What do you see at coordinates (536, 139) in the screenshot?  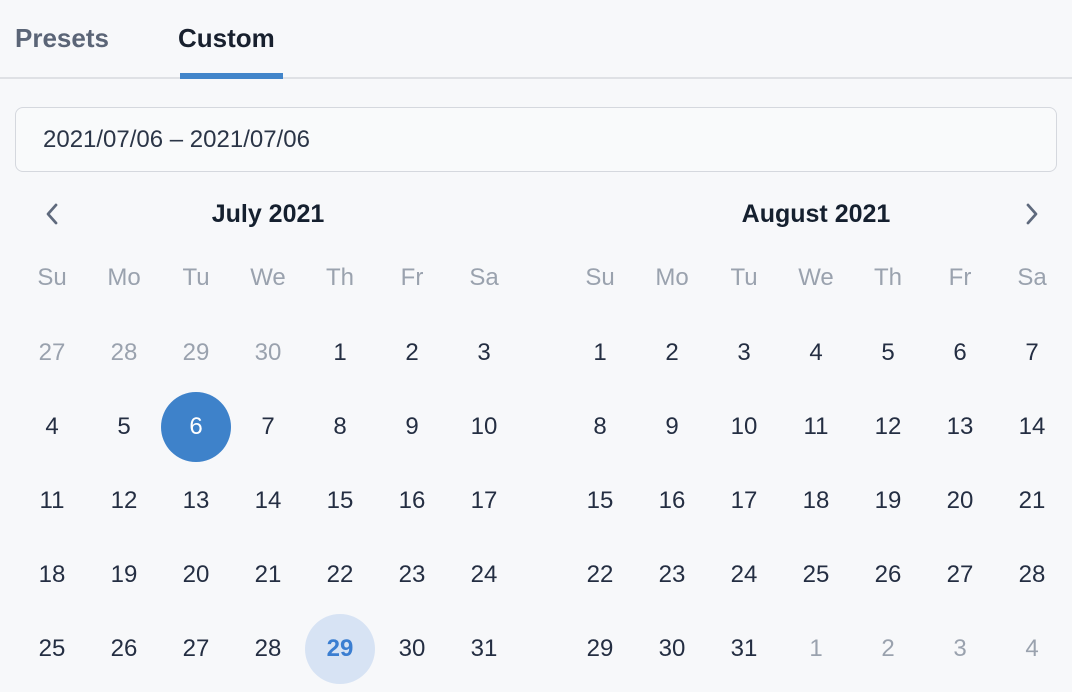 I see `date-range-input: 2021/07/06 – 2021/07/06` at bounding box center [536, 139].